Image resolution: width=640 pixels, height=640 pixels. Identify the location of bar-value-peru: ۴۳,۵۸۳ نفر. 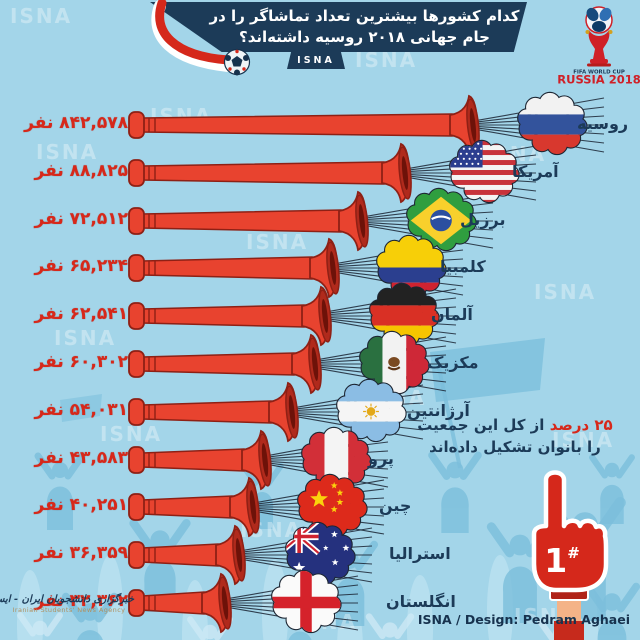
(81, 457).